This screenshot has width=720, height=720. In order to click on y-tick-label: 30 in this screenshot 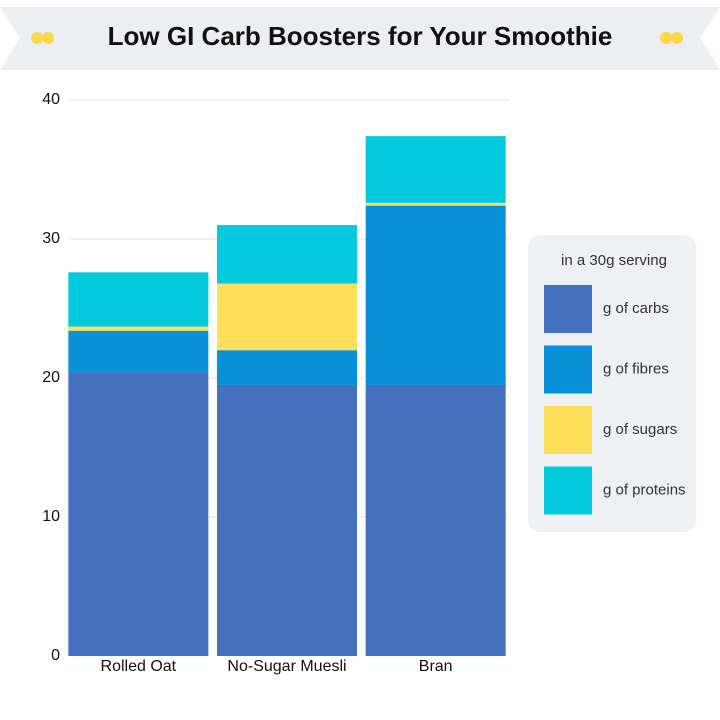, I will do `click(51, 238)`.